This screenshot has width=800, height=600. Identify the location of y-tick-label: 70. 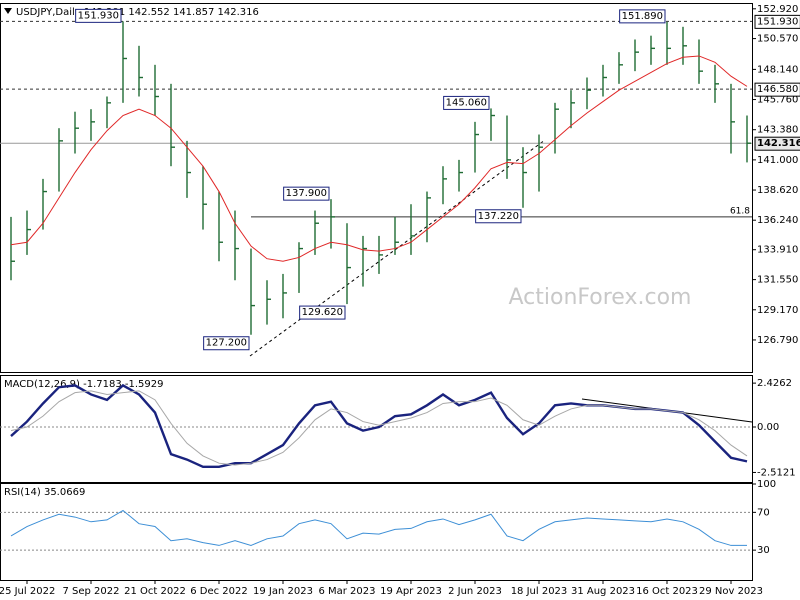
(763, 512).